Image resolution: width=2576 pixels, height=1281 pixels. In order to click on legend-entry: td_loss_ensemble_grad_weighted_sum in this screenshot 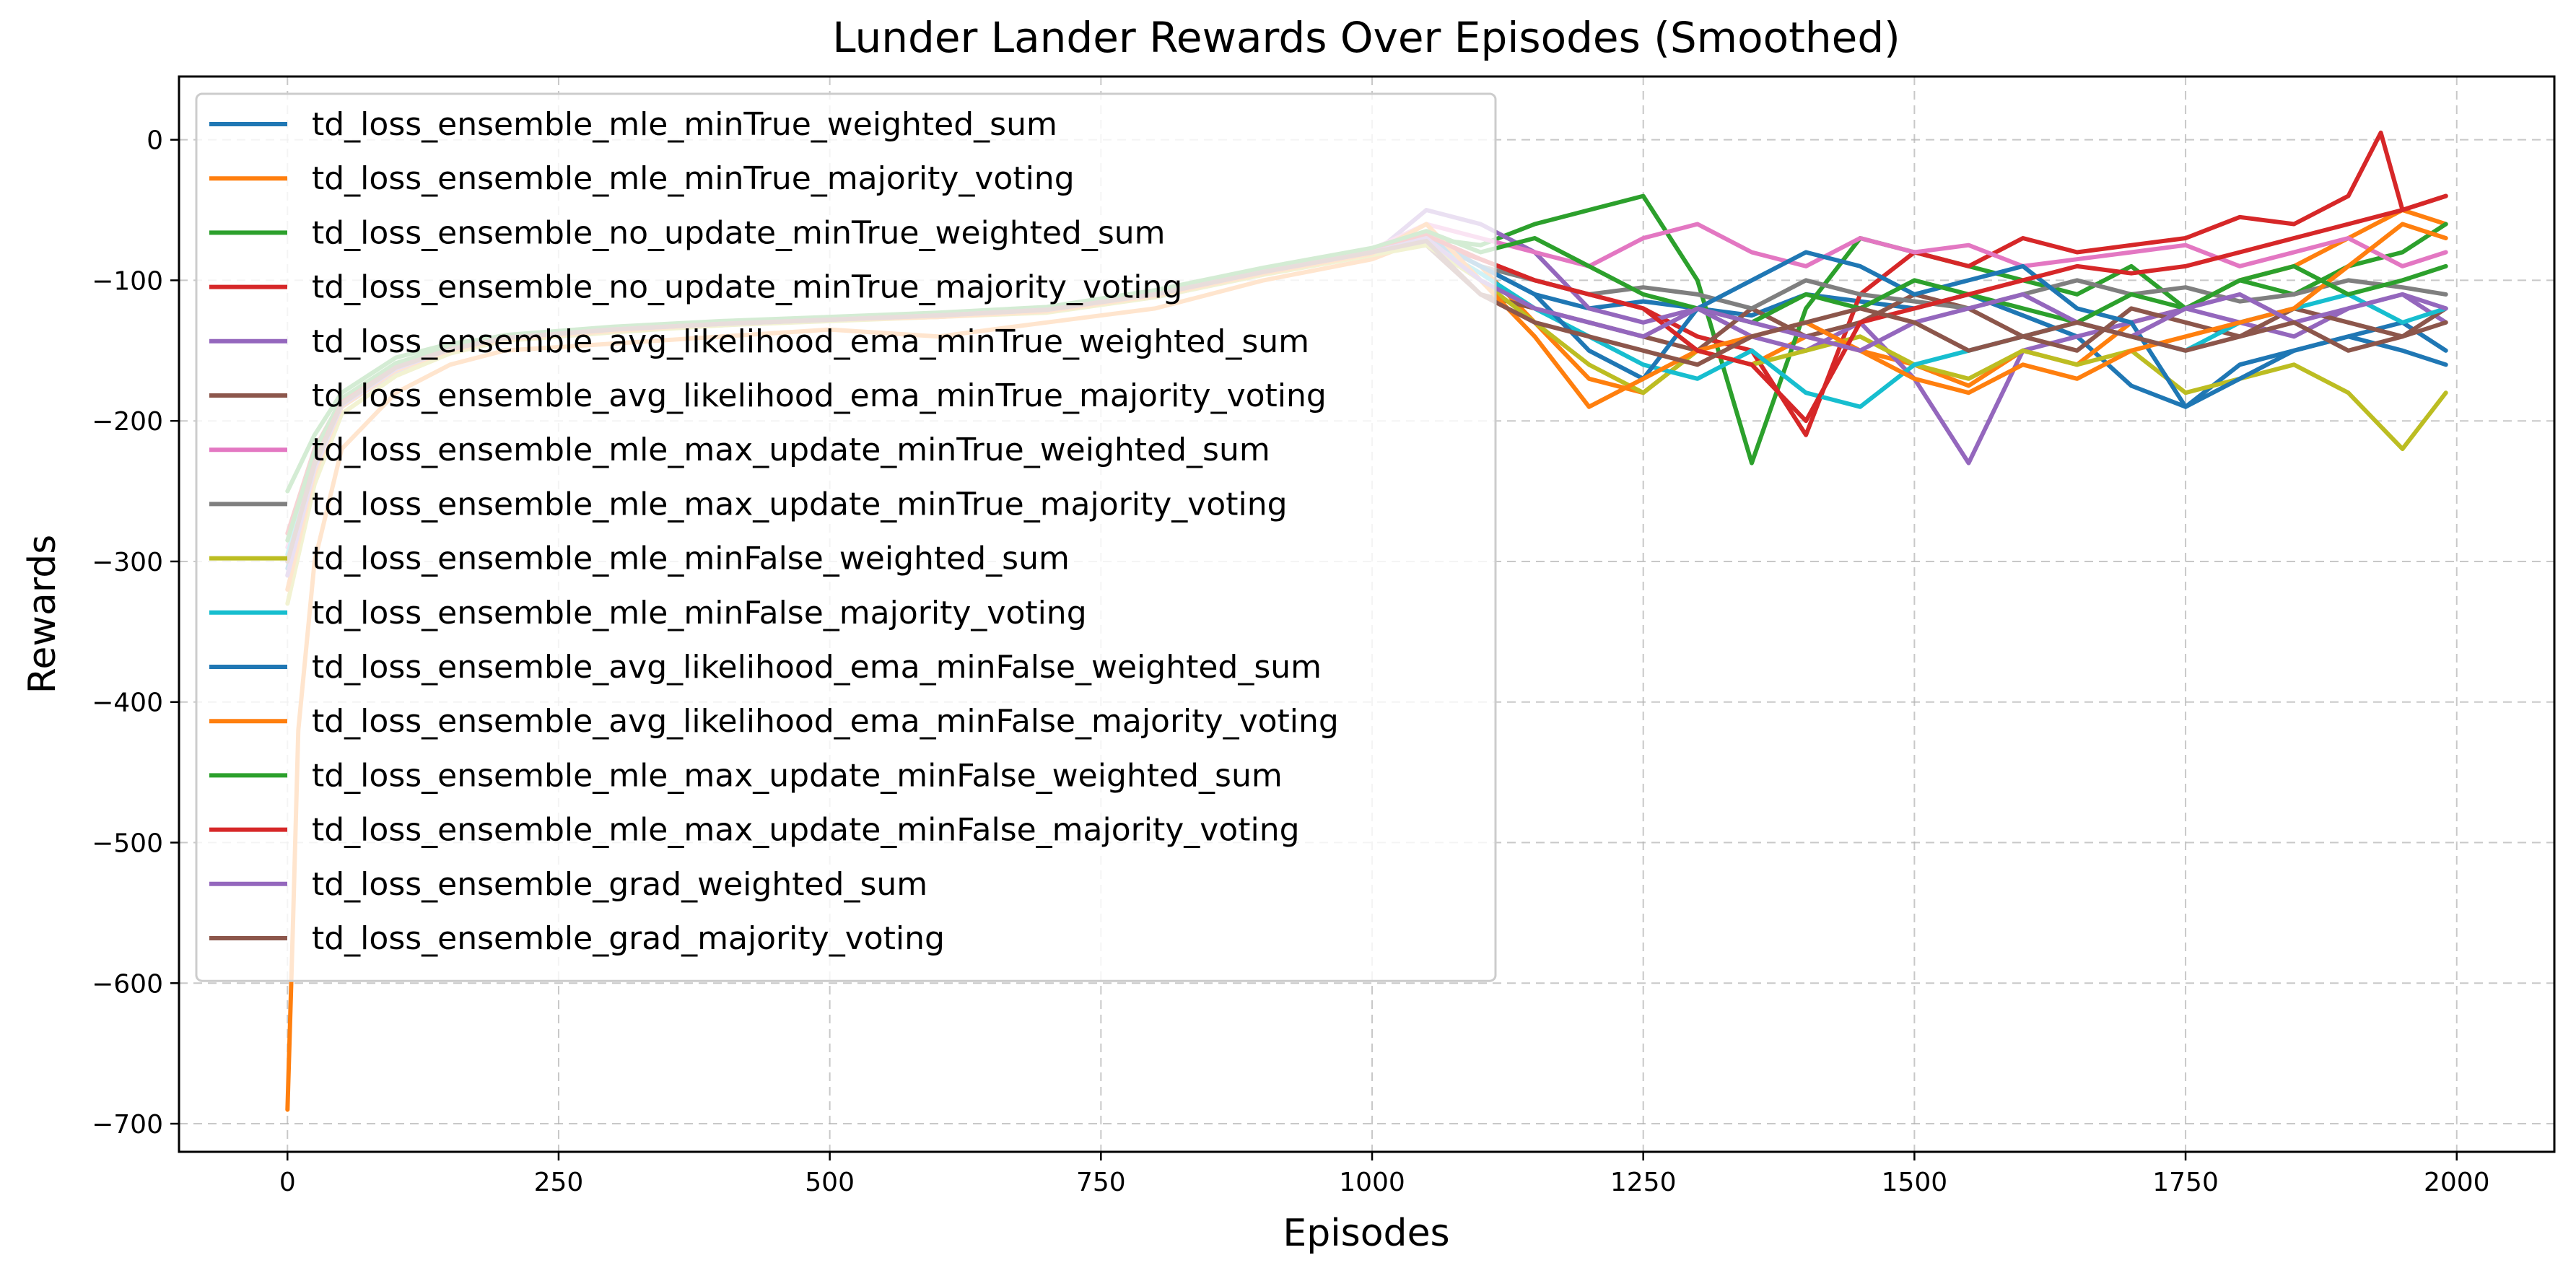, I will do `click(619, 884)`.